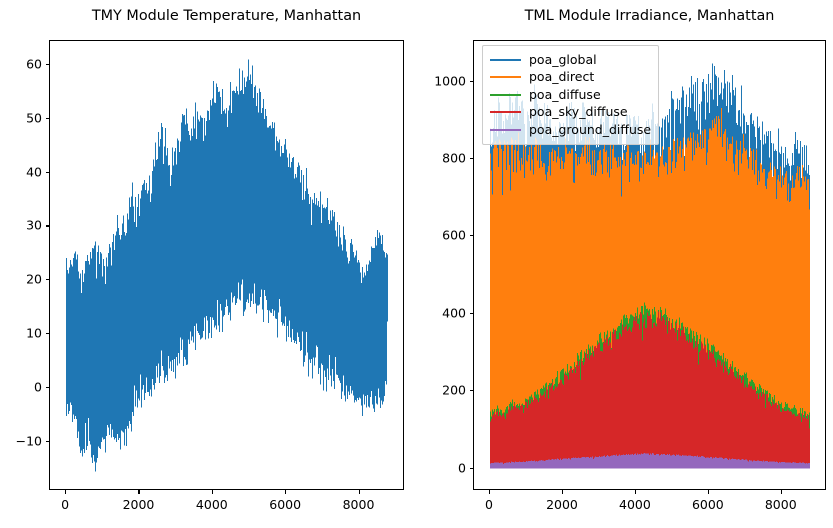 This screenshot has width=833, height=528. What do you see at coordinates (34, 279) in the screenshot?
I see `y-tick-label: 20` at bounding box center [34, 279].